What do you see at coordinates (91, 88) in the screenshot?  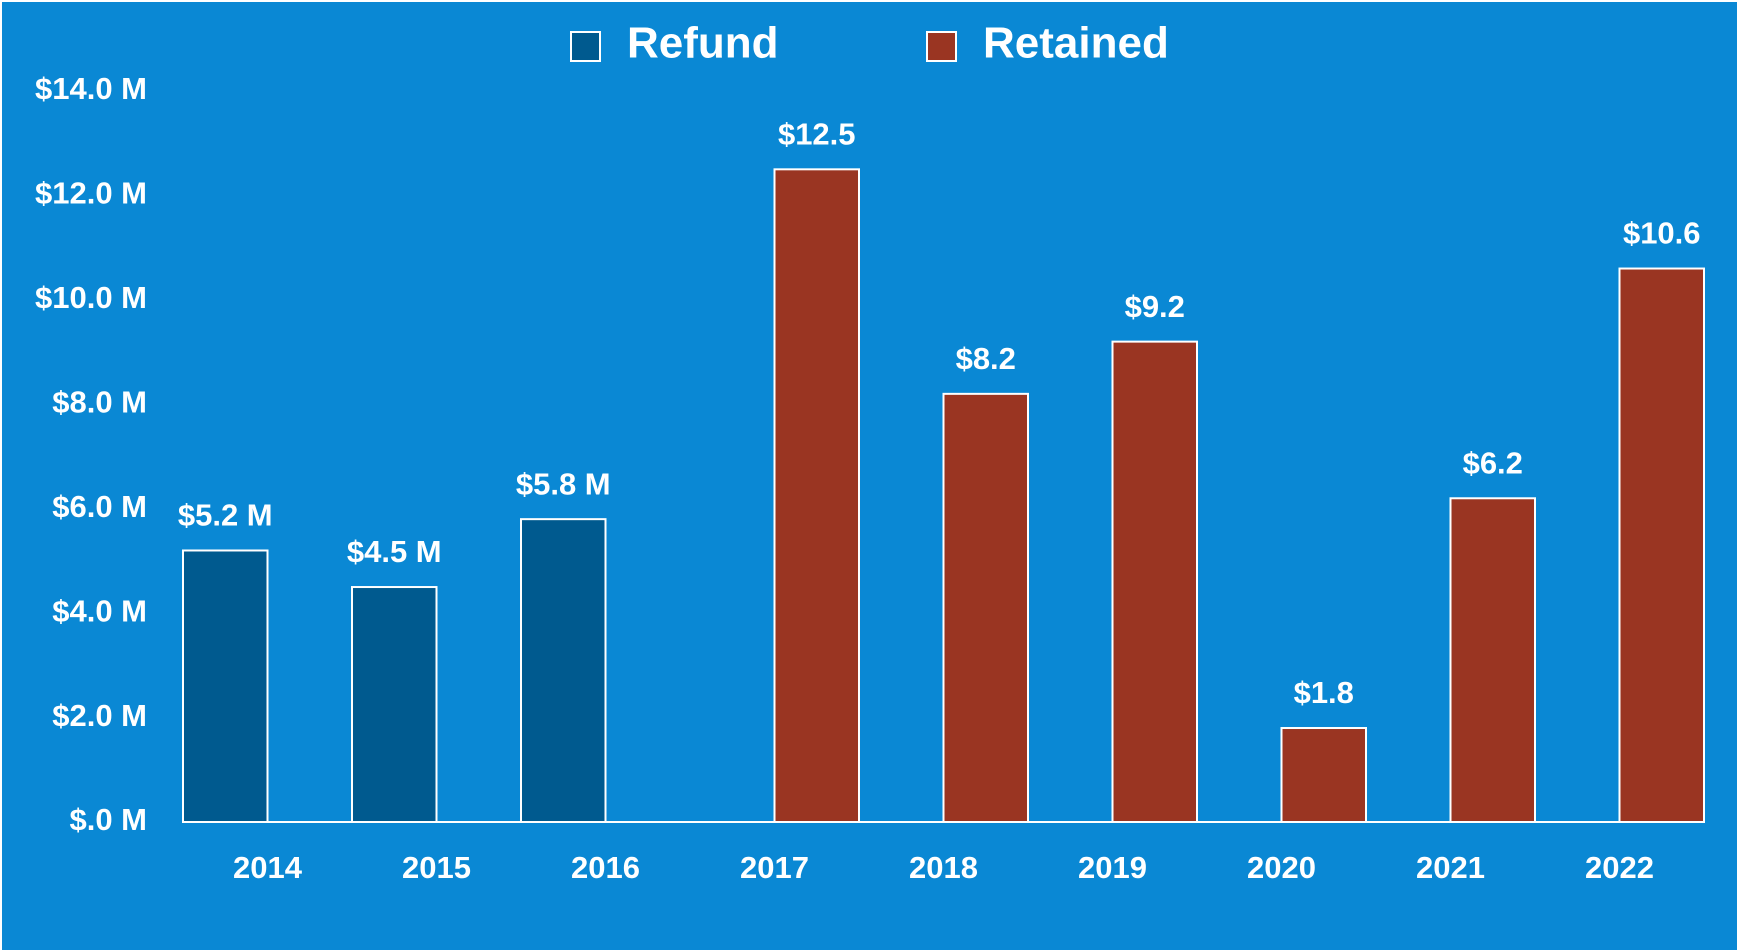 I see `y-tick-label: $14.0 M` at bounding box center [91, 88].